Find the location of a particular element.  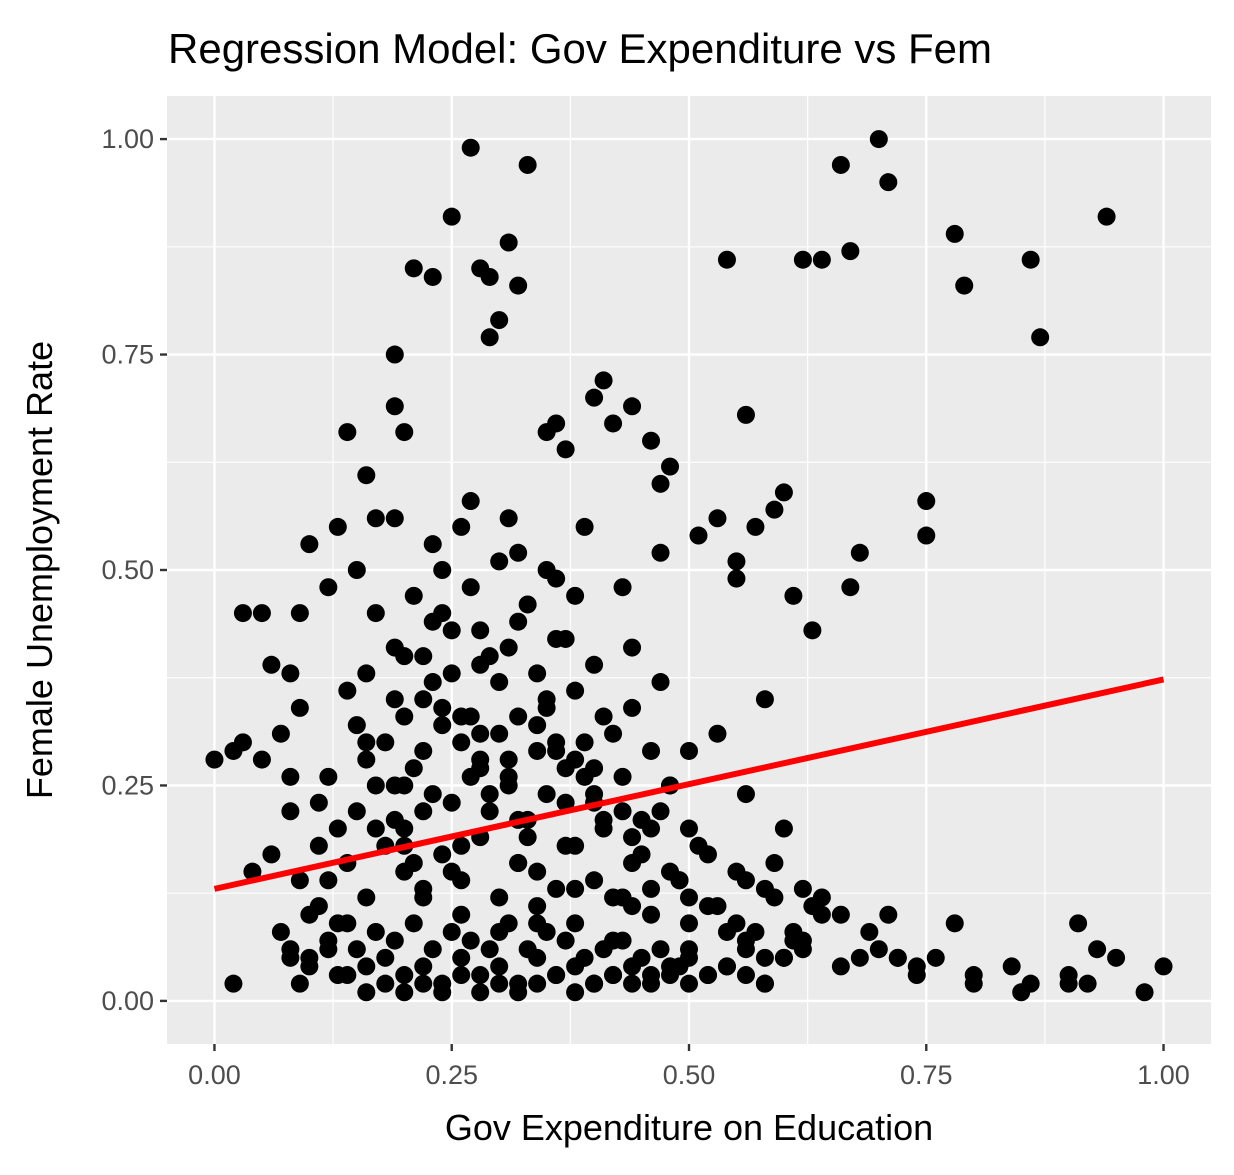

x-tick-label: 0.50 is located at coordinates (689, 1075).